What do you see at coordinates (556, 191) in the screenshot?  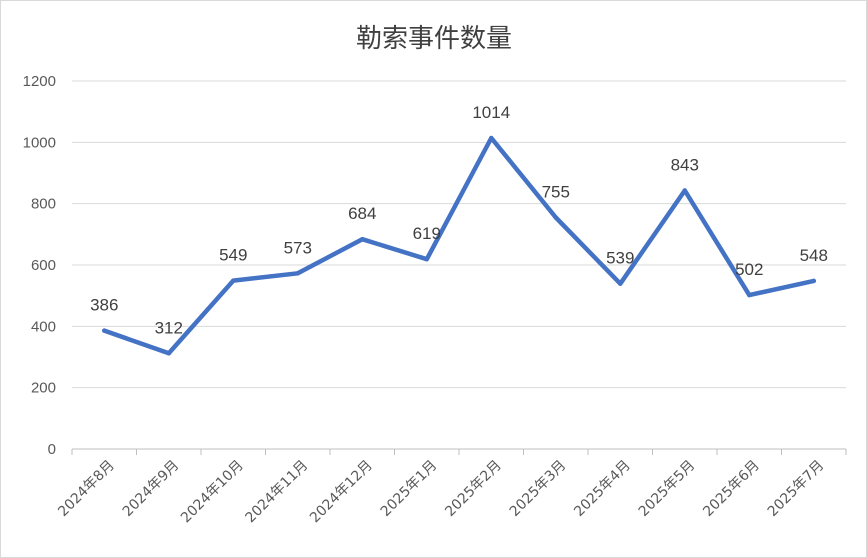 I see `data-label: 755` at bounding box center [556, 191].